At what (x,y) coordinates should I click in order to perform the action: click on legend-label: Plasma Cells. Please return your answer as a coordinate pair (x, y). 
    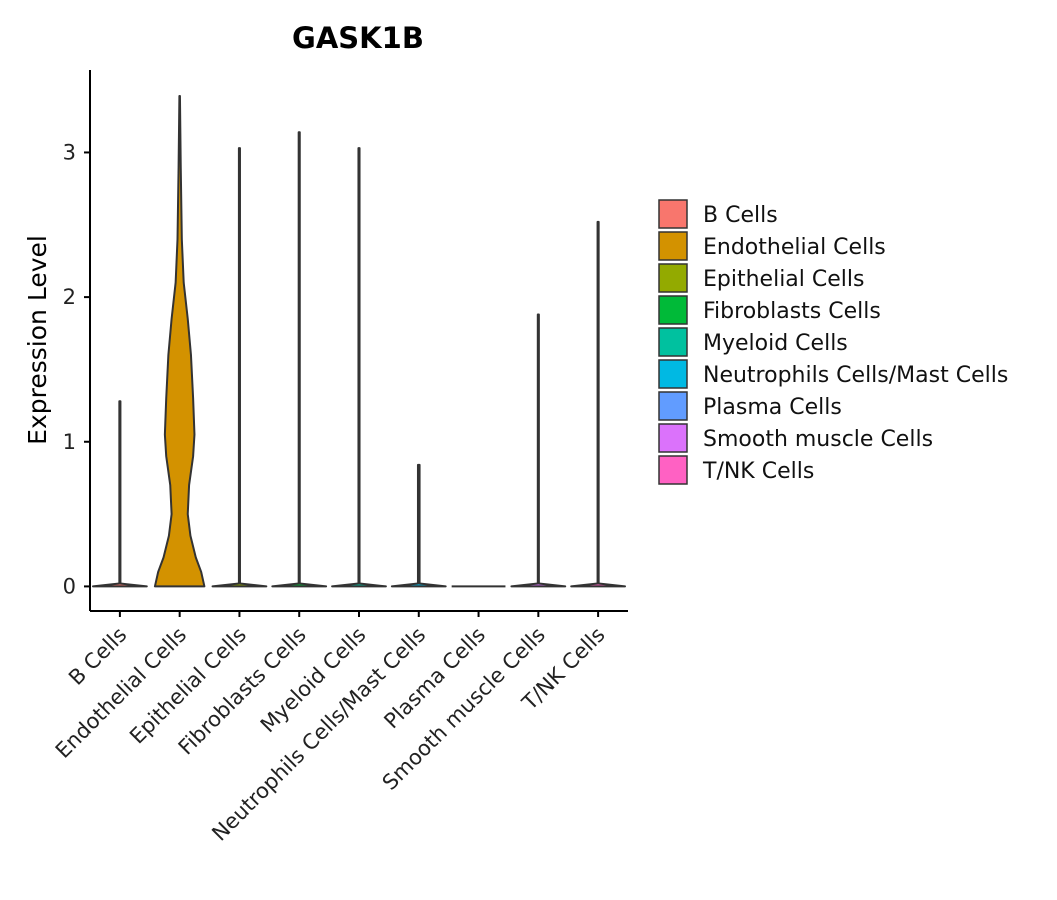
    Looking at the image, I should click on (772, 407).